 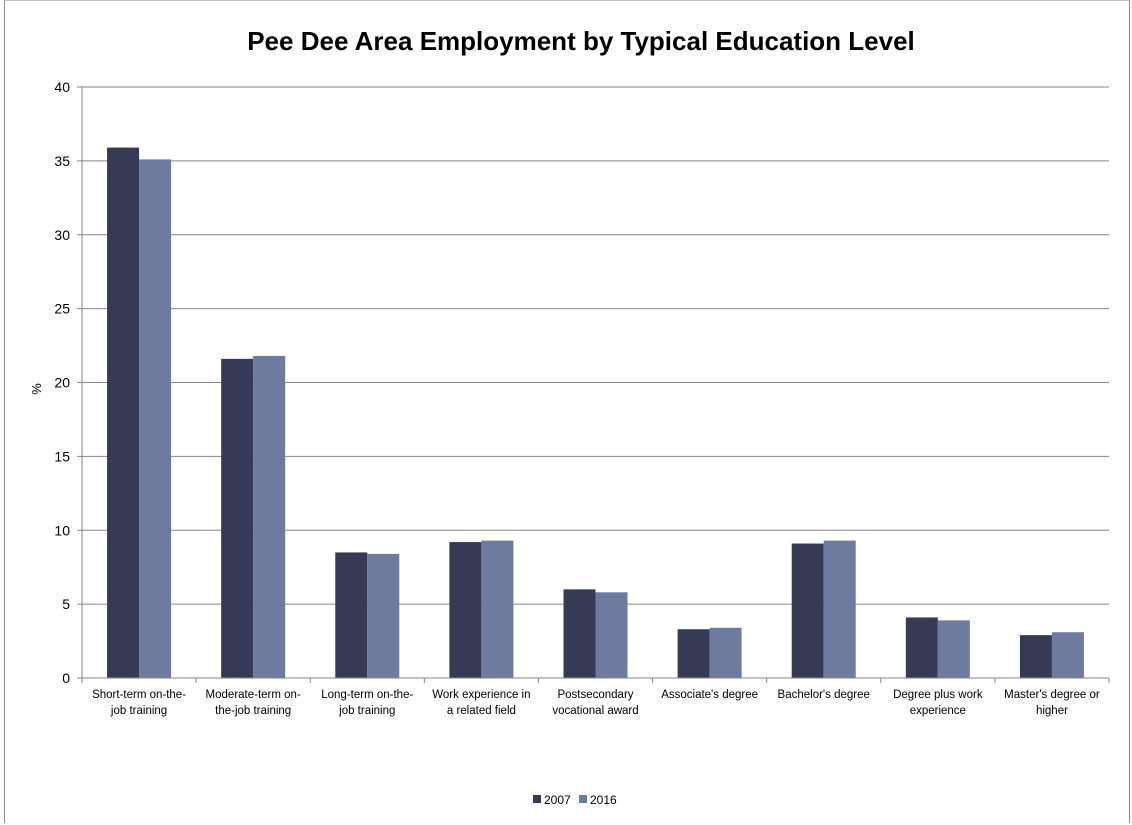 I want to click on legend-label-2007: 2007, so click(x=557, y=800).